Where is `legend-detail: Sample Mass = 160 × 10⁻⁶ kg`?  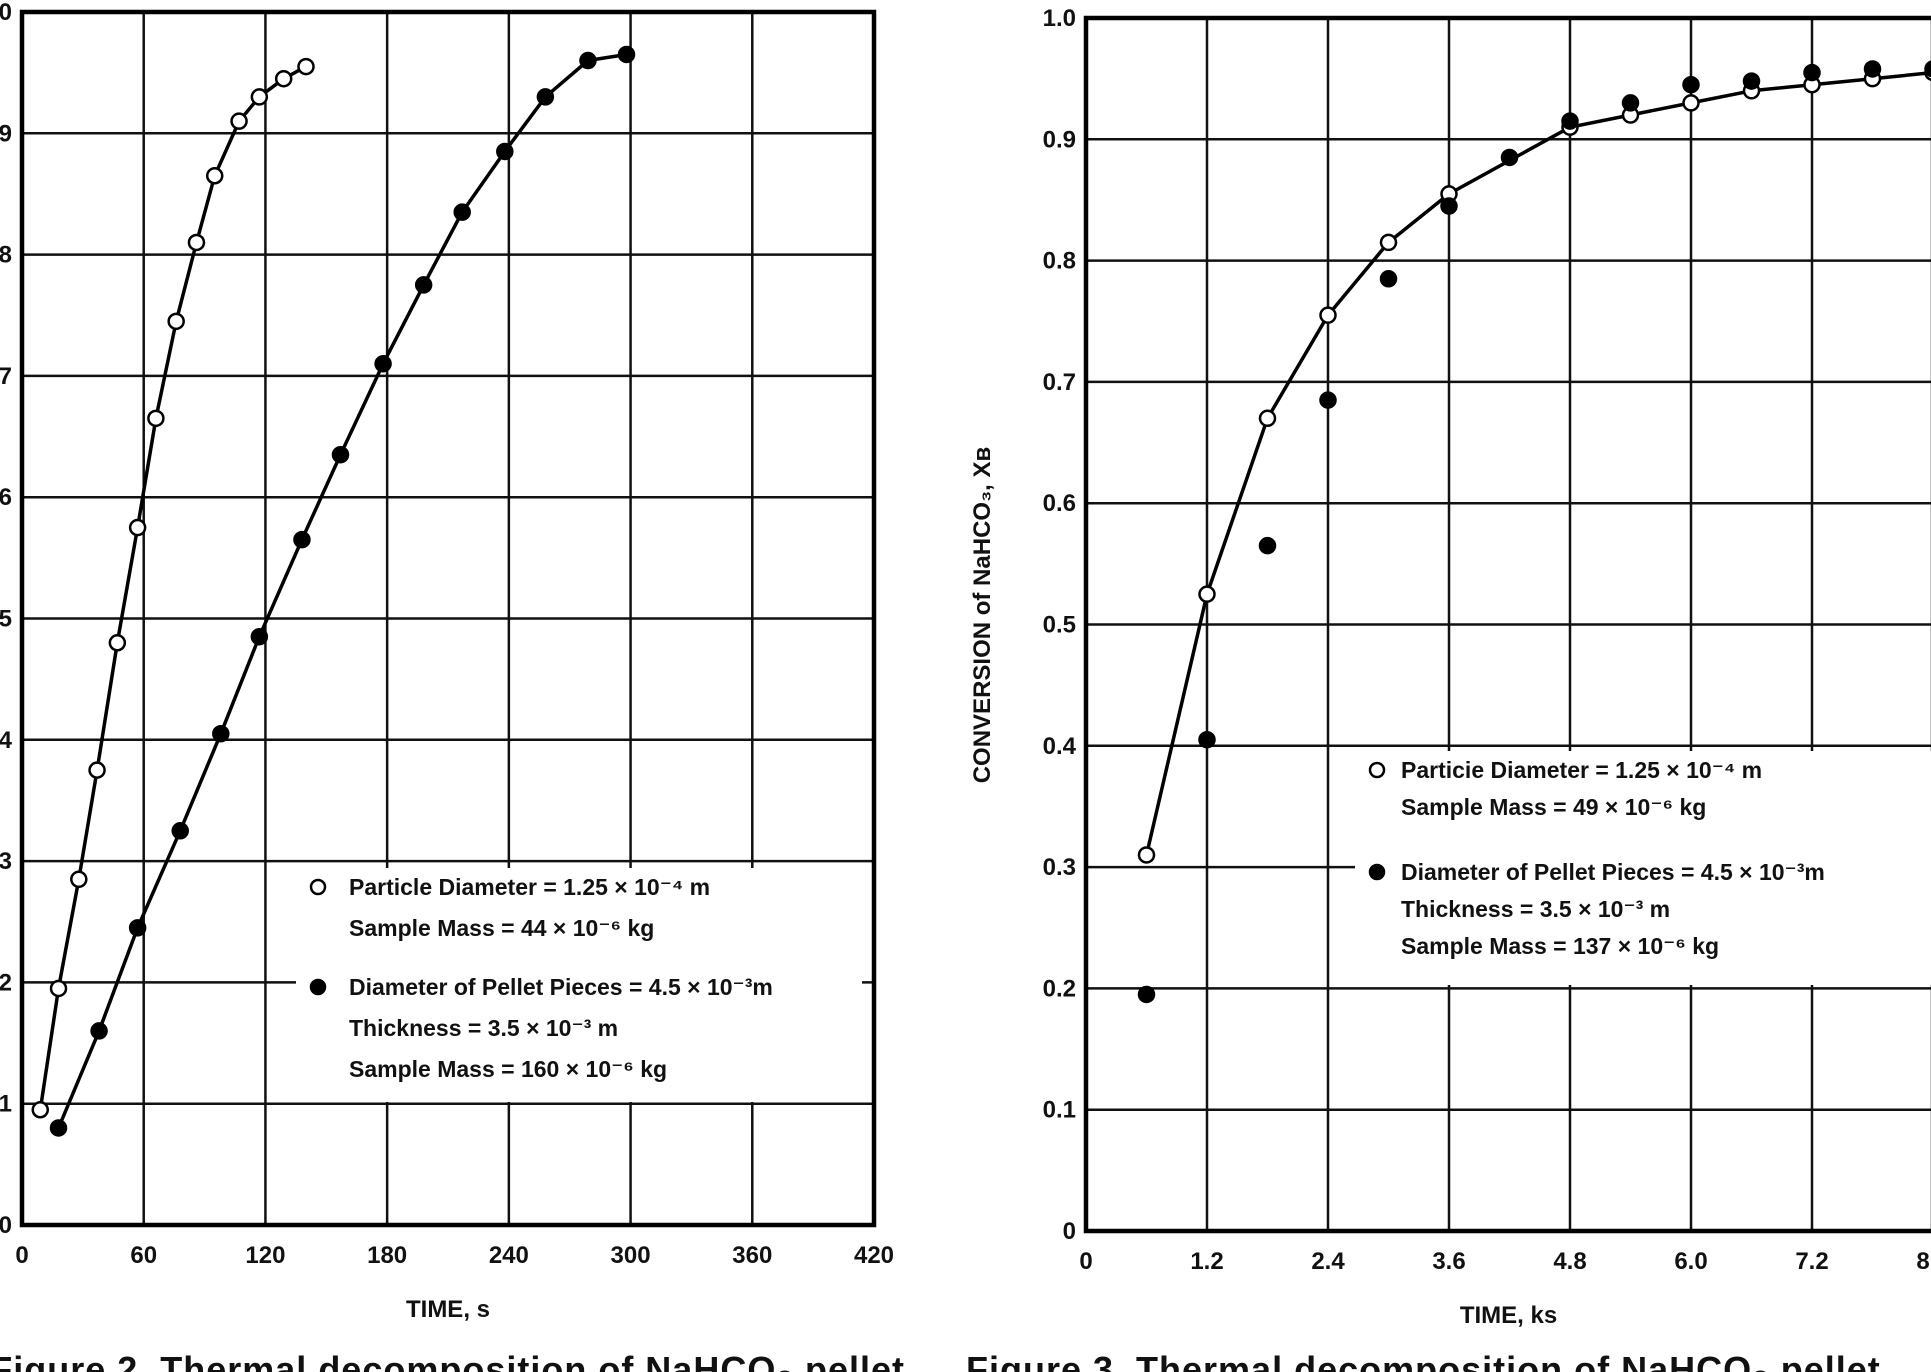 legend-detail: Sample Mass = 160 × 10⁻⁶ kg is located at coordinates (508, 1069).